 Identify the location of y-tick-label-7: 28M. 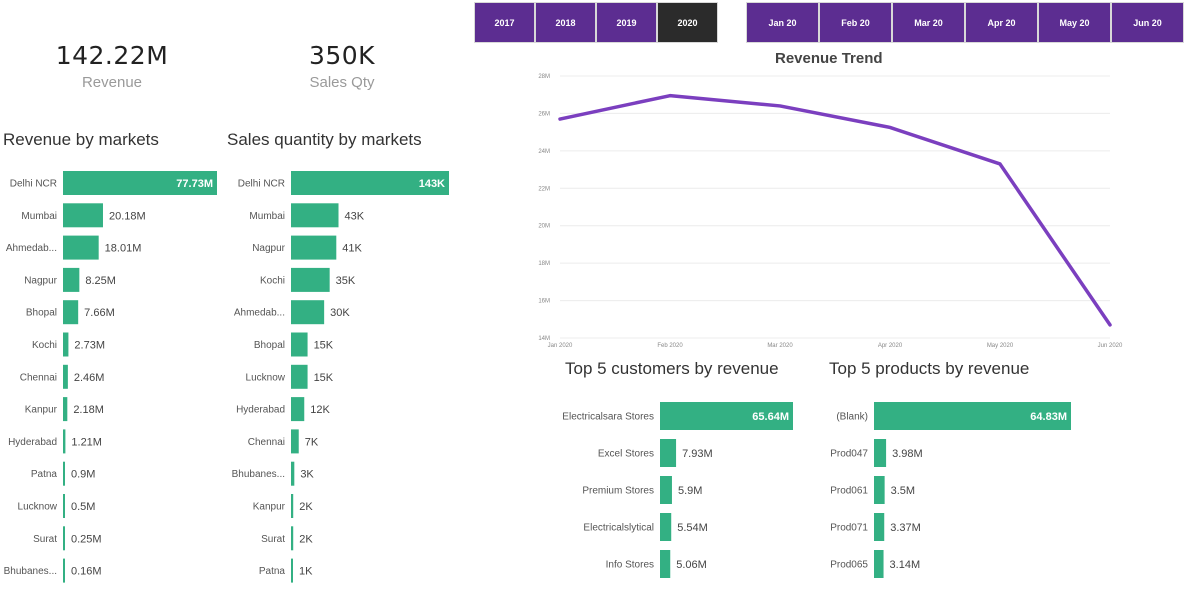
(544, 77).